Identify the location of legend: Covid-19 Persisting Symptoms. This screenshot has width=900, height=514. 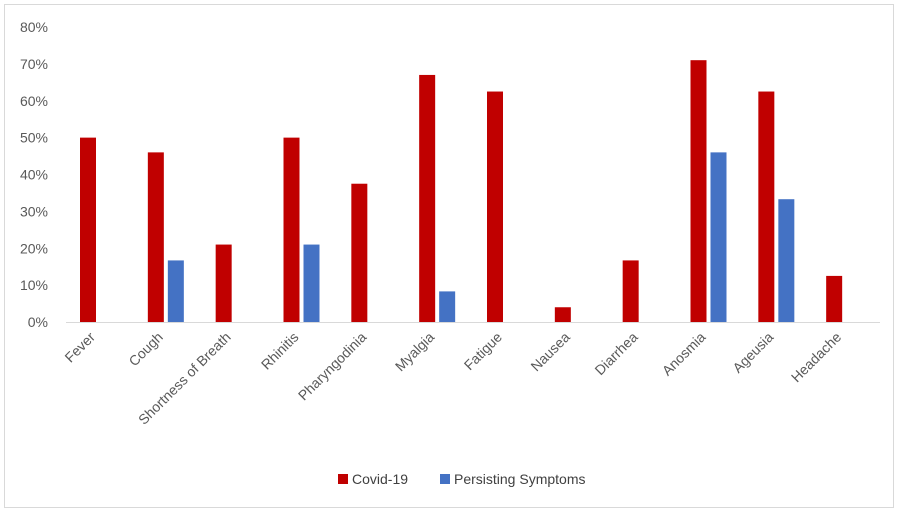
(461, 479).